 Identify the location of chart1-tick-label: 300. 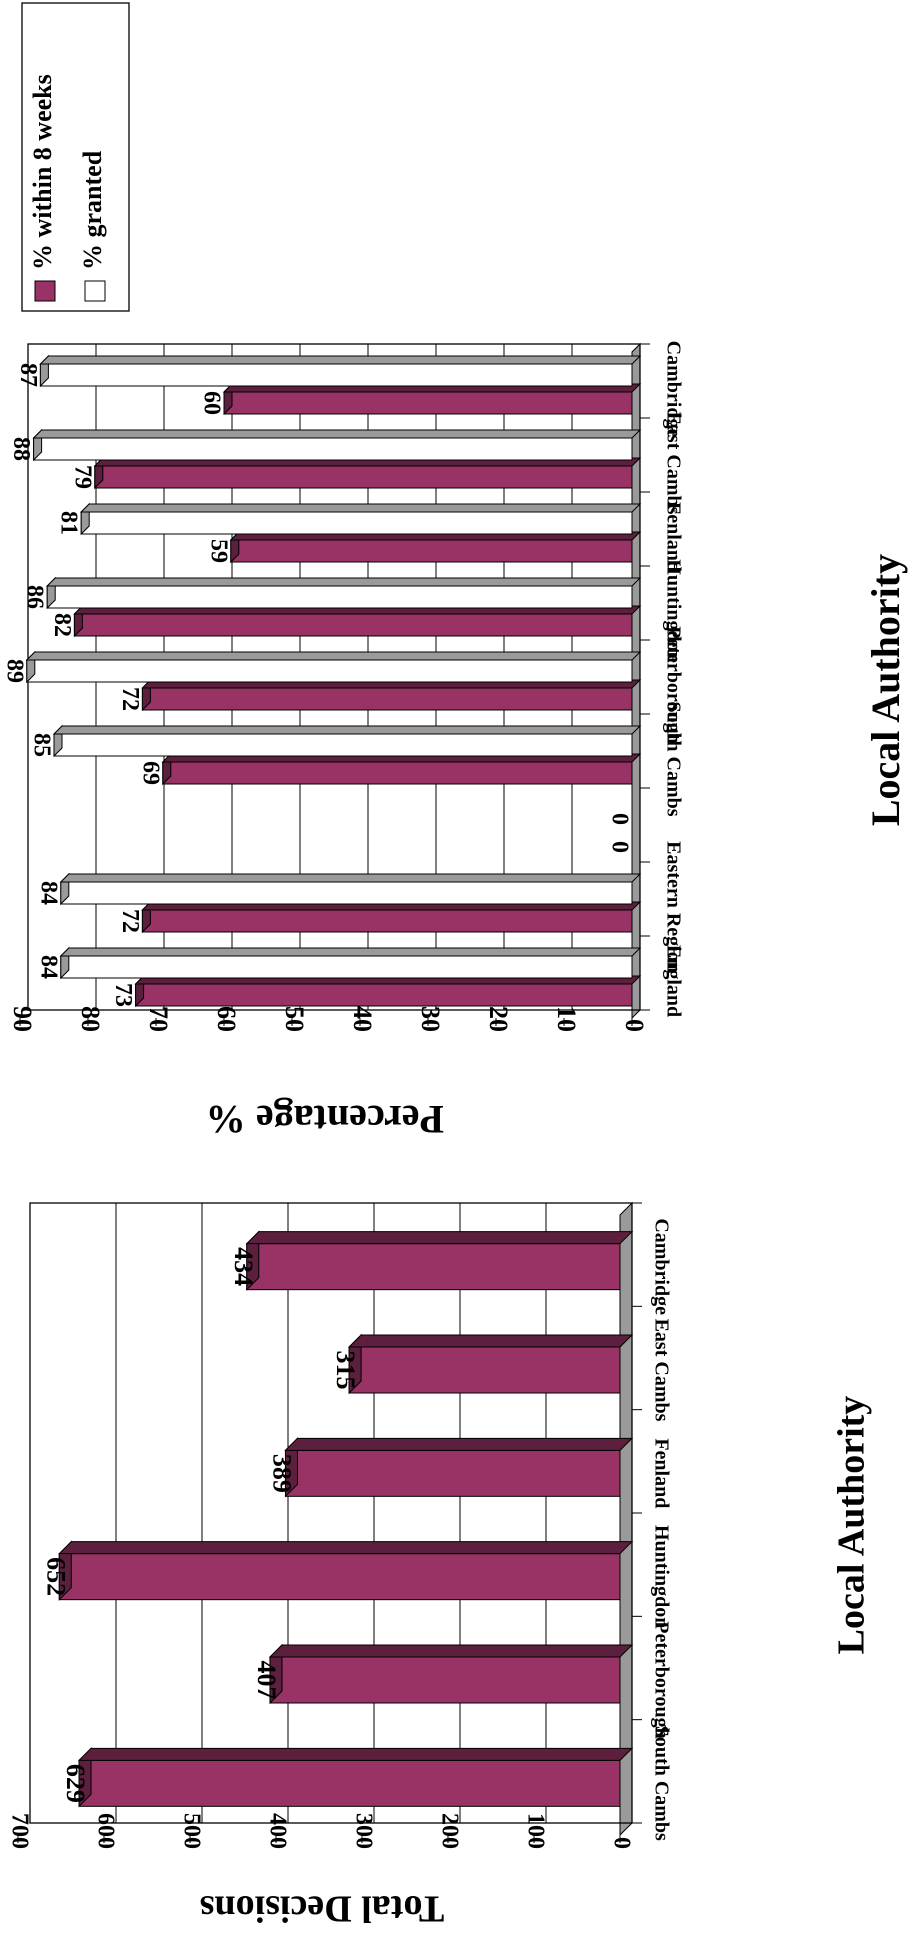
(363, 1831).